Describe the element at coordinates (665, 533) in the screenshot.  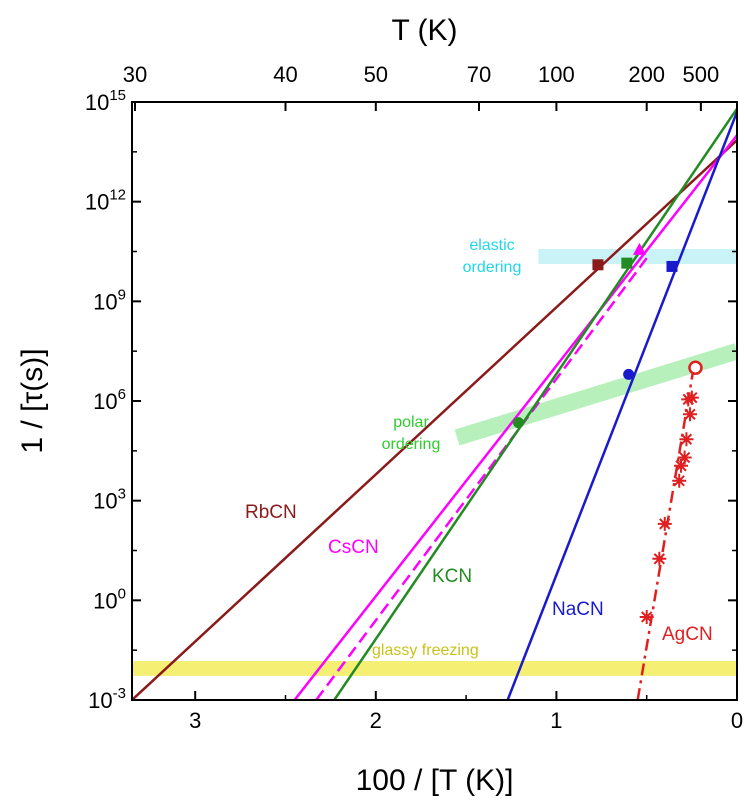
I see `series-line-agcn` at that location.